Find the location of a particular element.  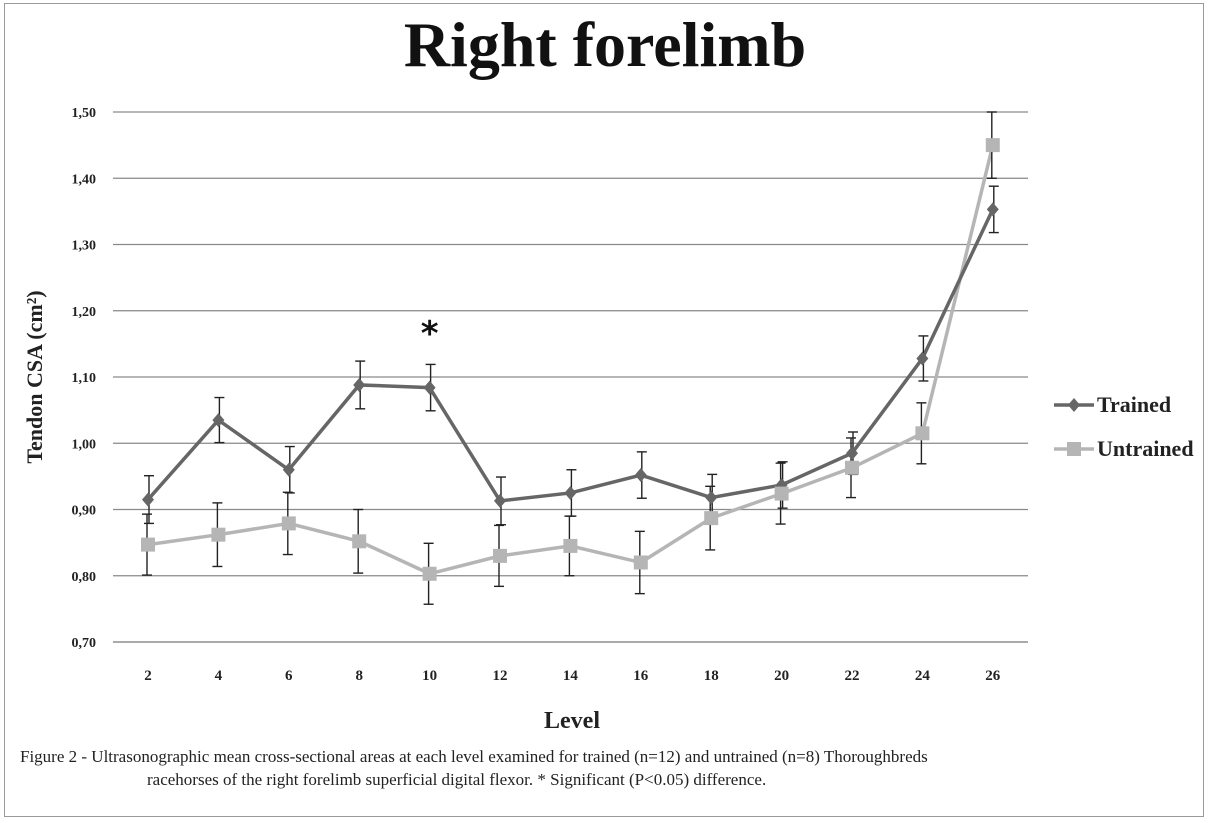

x-tick-label: 8 is located at coordinates (359, 676).